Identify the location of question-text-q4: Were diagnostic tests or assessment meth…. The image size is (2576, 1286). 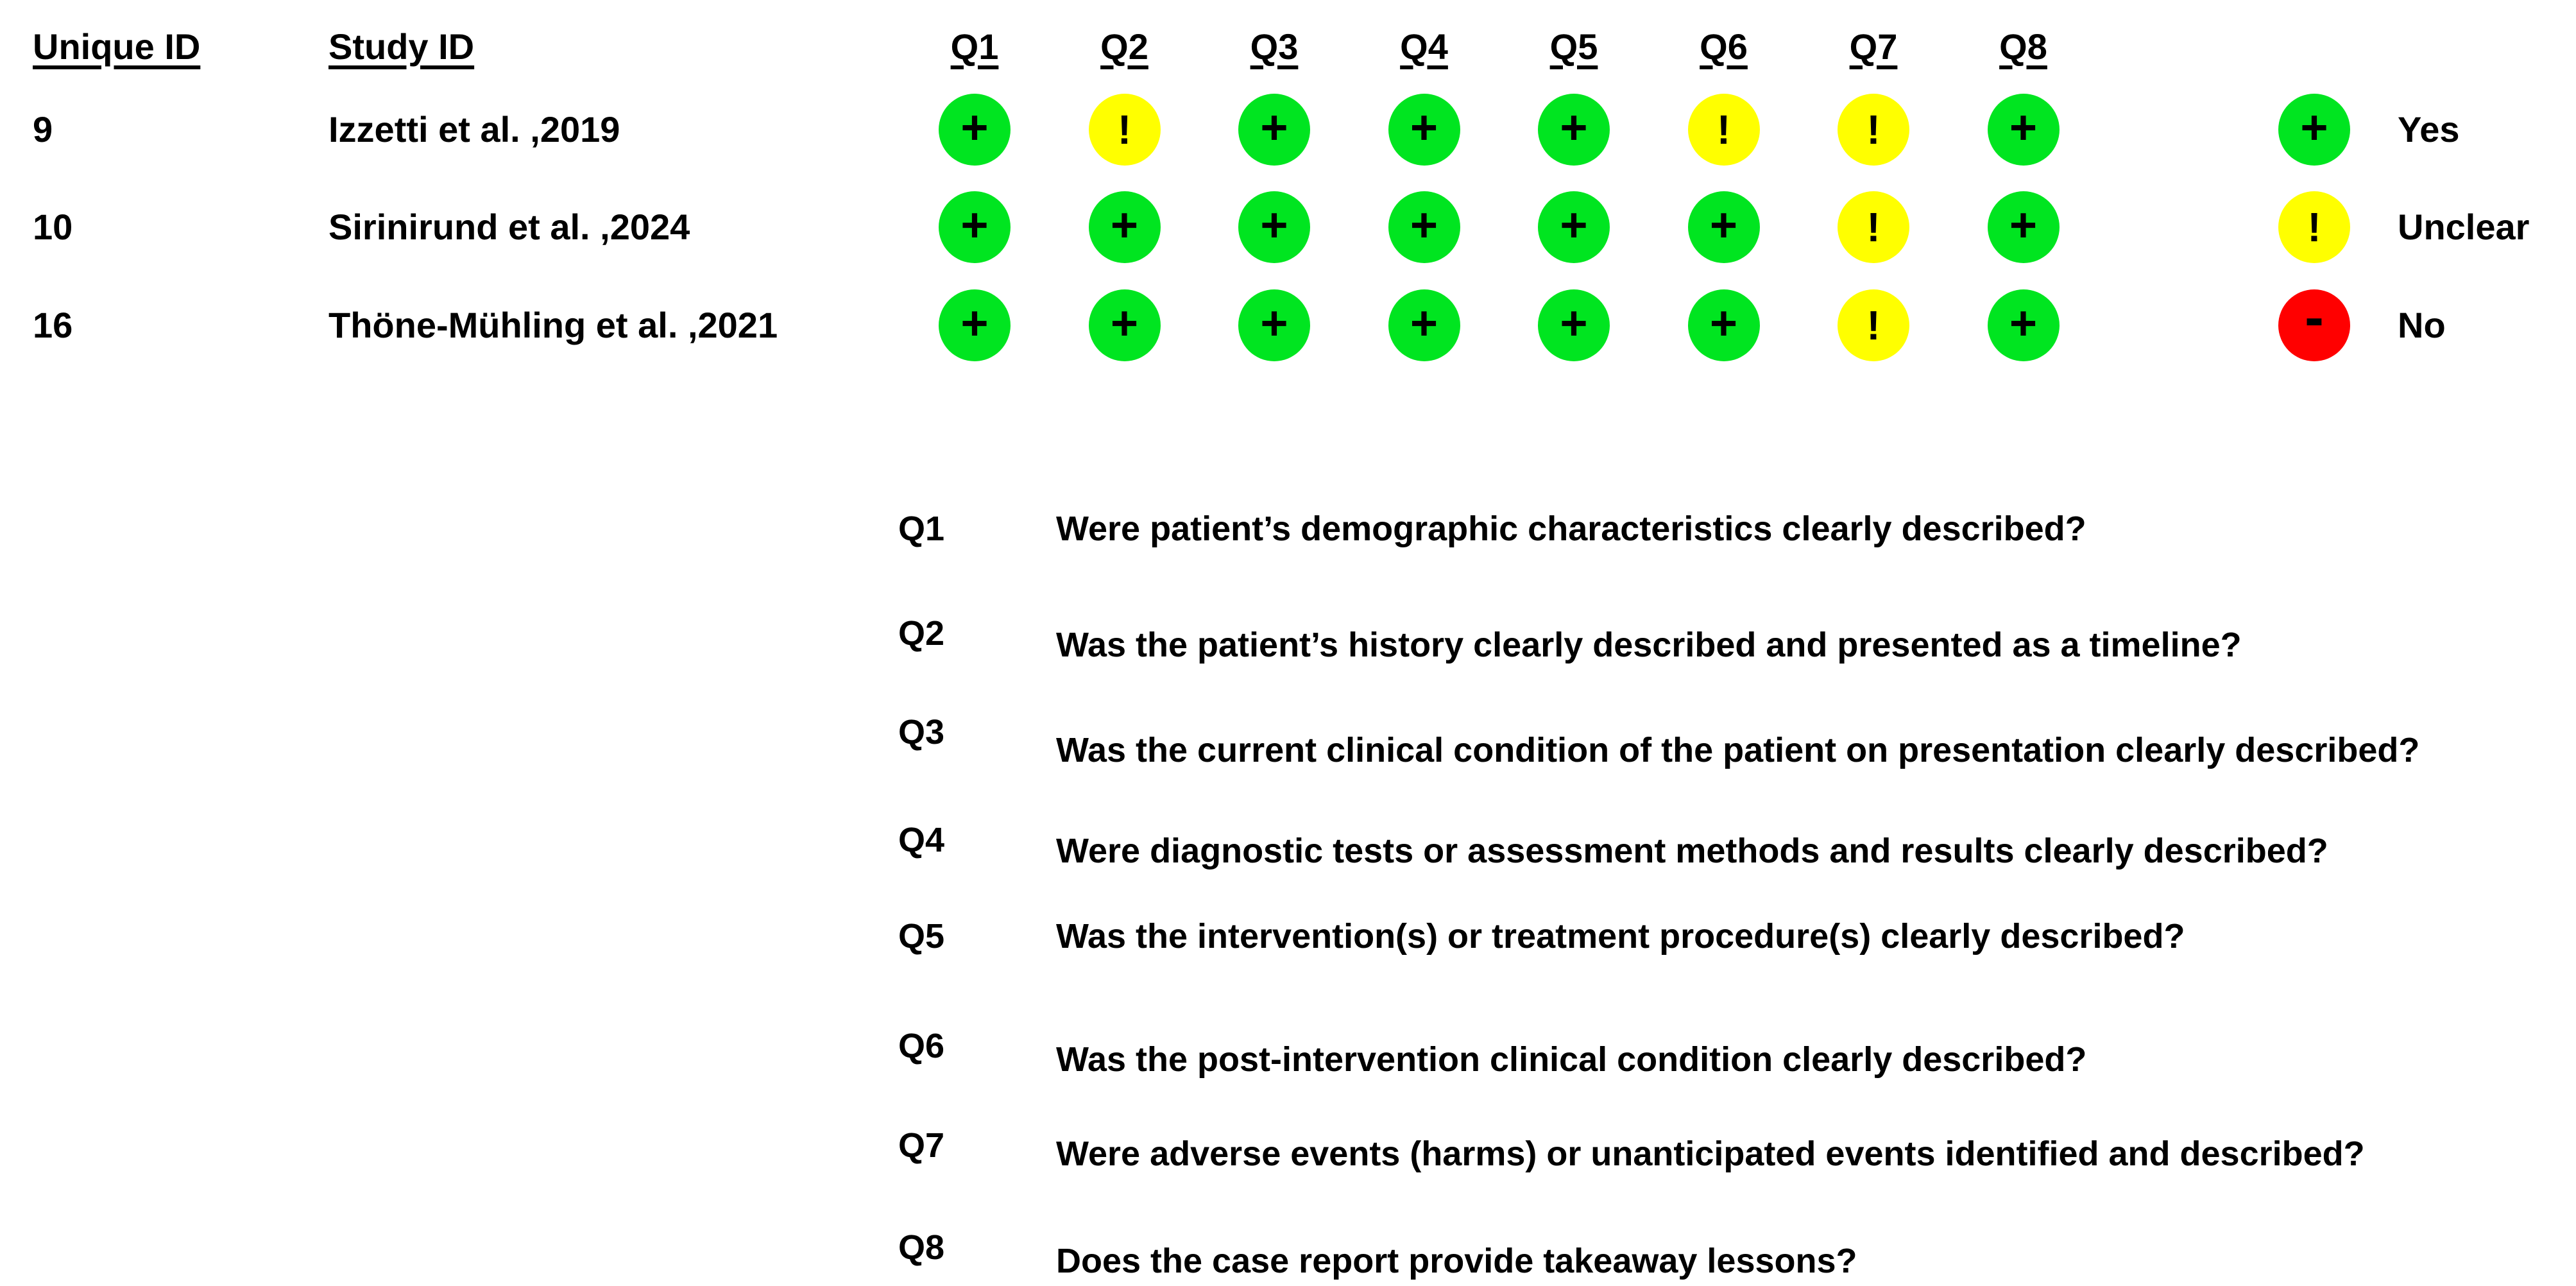
(1692, 851).